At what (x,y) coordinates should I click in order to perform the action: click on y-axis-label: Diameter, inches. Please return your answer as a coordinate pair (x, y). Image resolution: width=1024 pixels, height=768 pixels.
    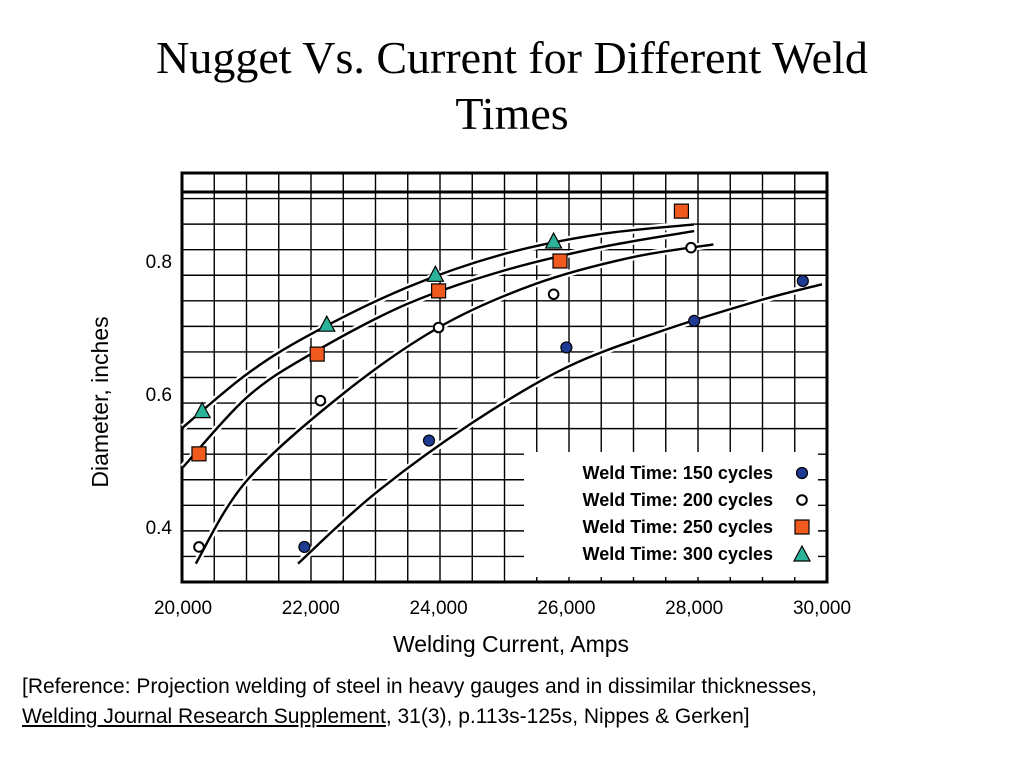
    Looking at the image, I should click on (100, 401).